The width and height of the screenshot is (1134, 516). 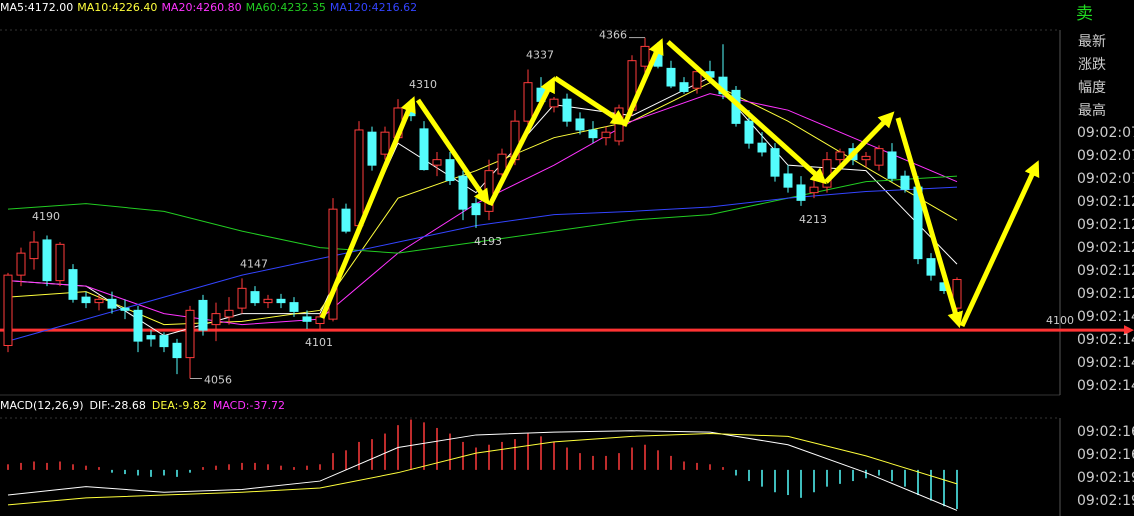 I want to click on macd-line, so click(x=482, y=469).